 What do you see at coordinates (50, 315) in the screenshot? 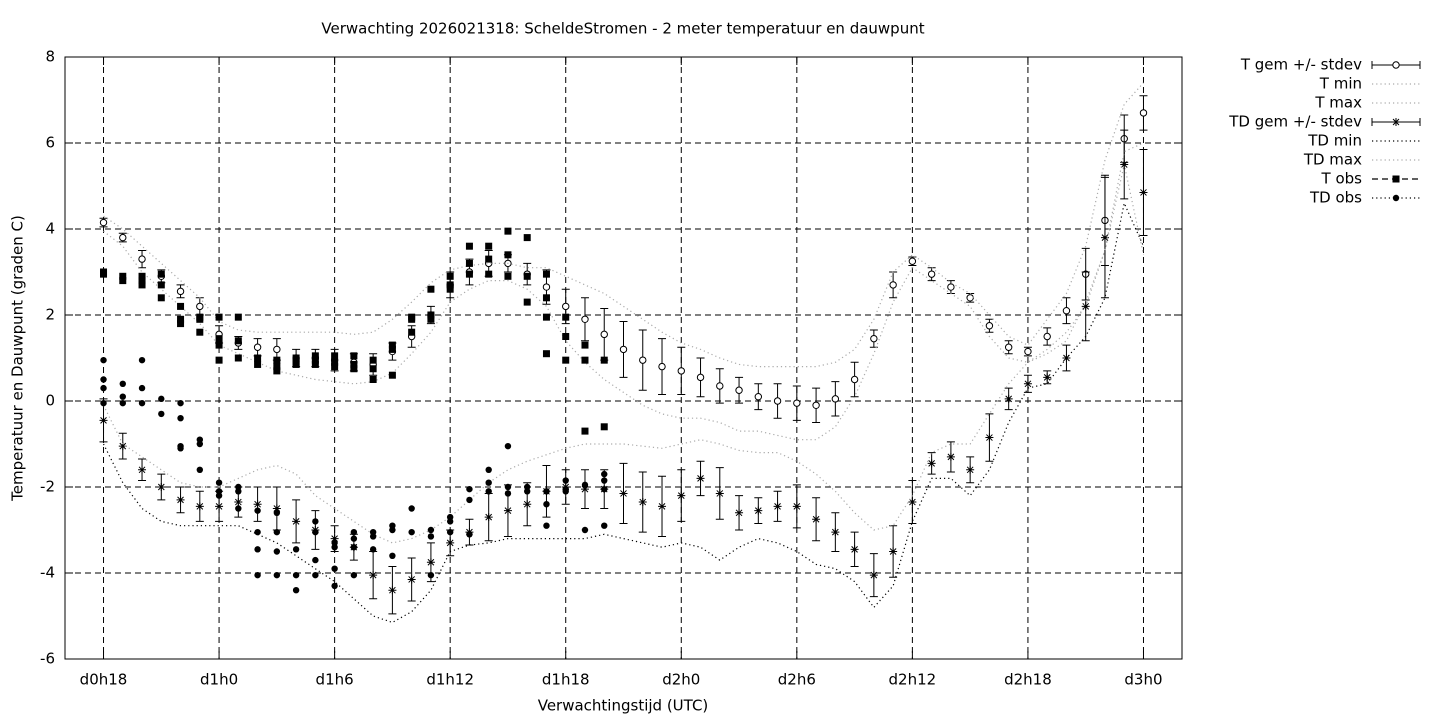
I see `y-tick-label: 2` at bounding box center [50, 315].